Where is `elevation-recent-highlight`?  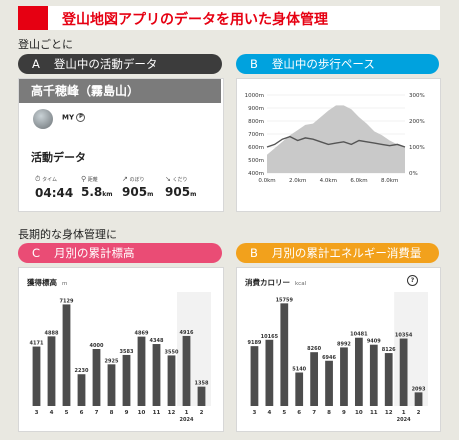
elevation-recent-highlight is located at coordinates (194, 349).